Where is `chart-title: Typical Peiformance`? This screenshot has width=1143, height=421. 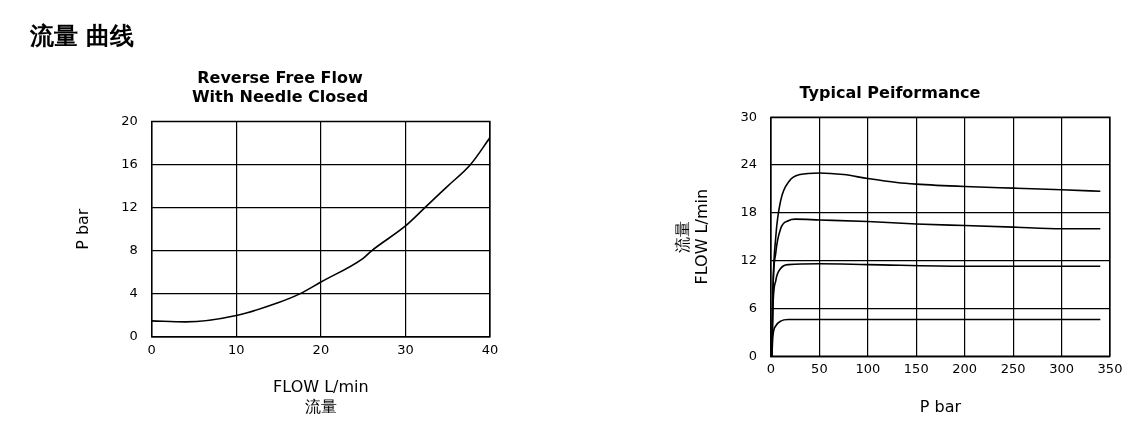 chart-title: Typical Peiformance is located at coordinates (890, 92).